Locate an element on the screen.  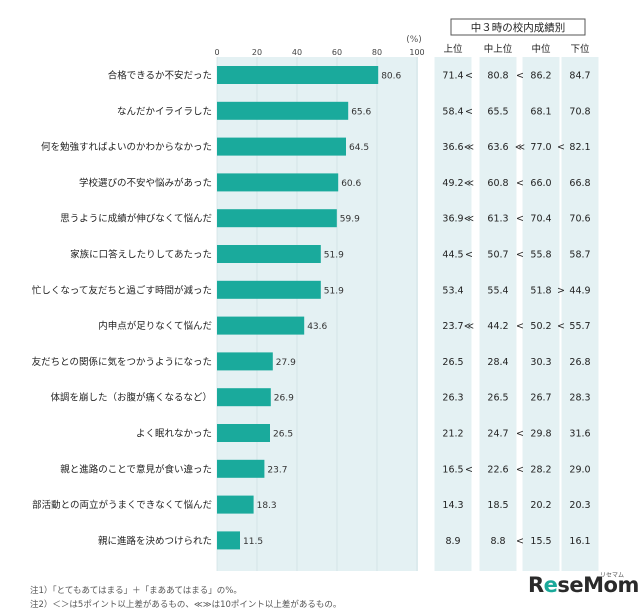
category-label: 合格できるか不安だった is located at coordinates (160, 76).